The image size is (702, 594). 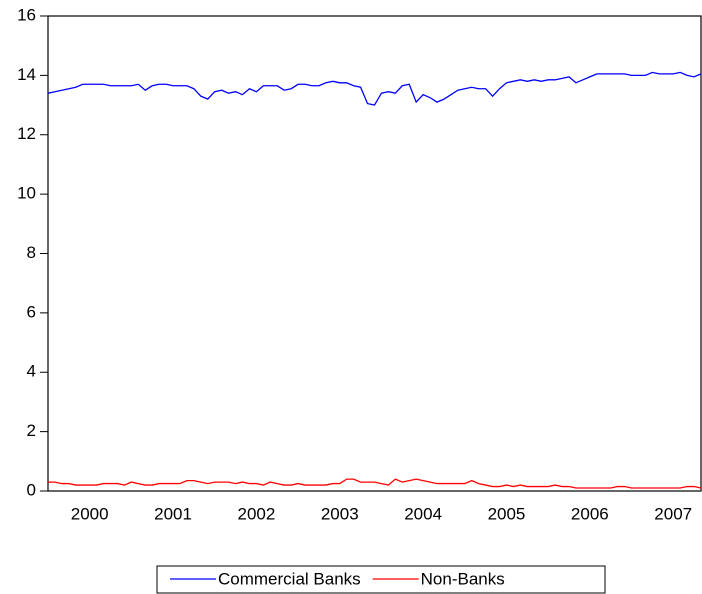 I want to click on y-tick-label: 2, so click(x=31, y=430).